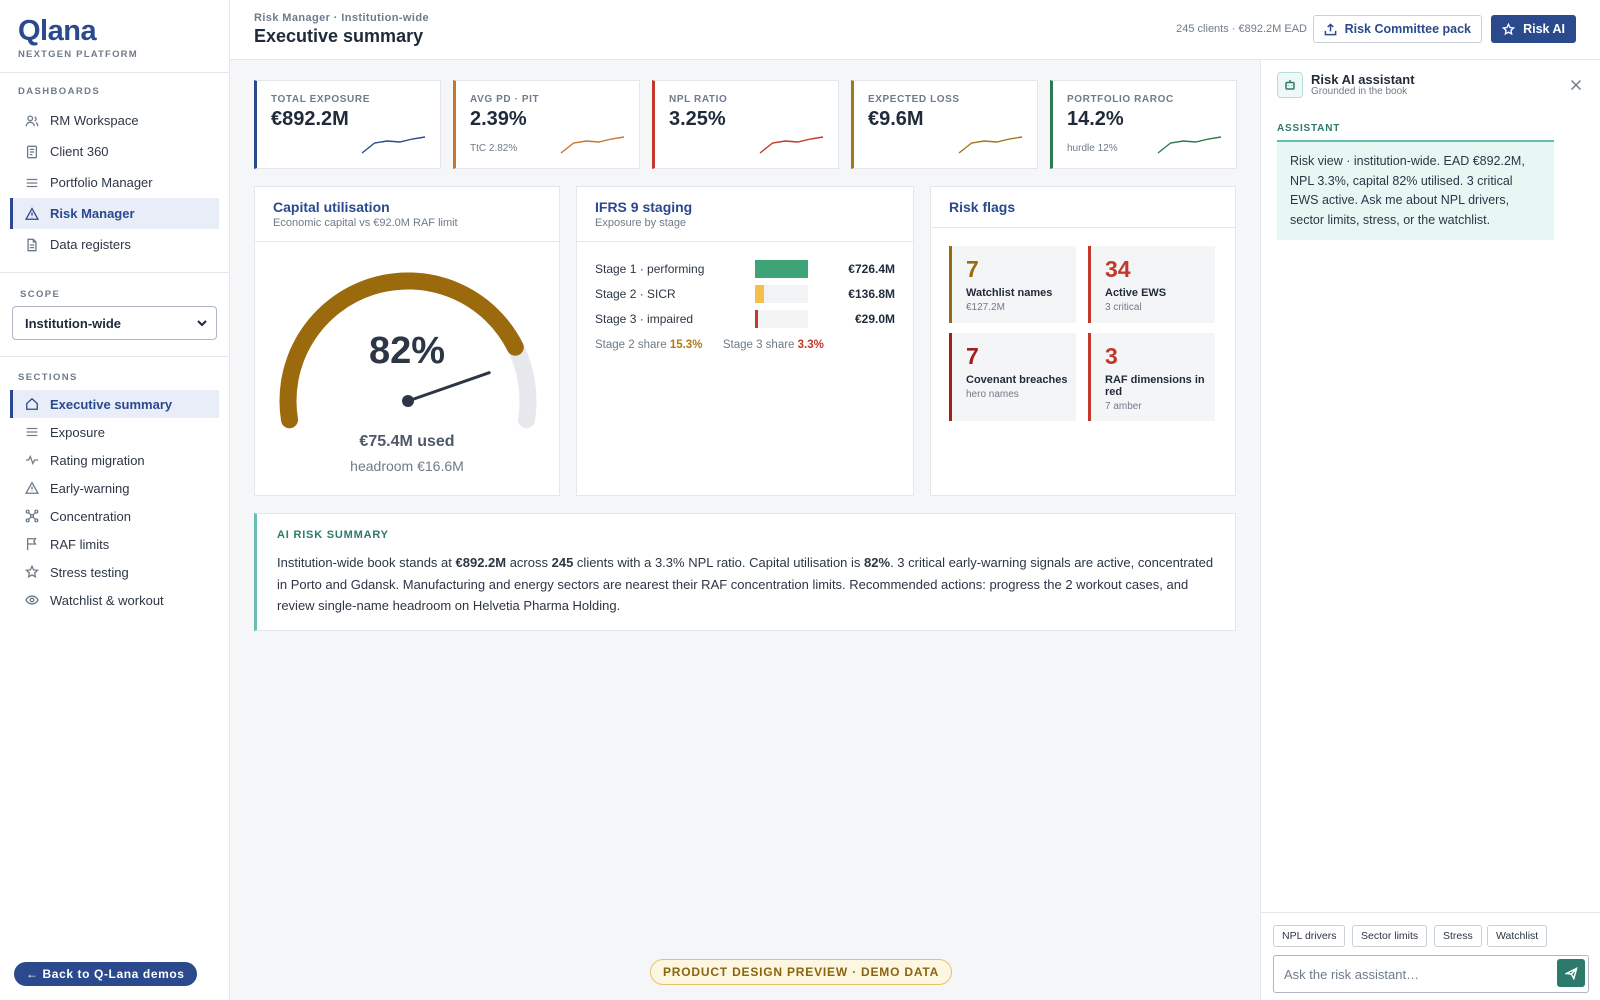 This screenshot has width=1600, height=1000. Describe the element at coordinates (1123, 406) in the screenshot. I see `flag-subtitle: 7 amber` at that location.